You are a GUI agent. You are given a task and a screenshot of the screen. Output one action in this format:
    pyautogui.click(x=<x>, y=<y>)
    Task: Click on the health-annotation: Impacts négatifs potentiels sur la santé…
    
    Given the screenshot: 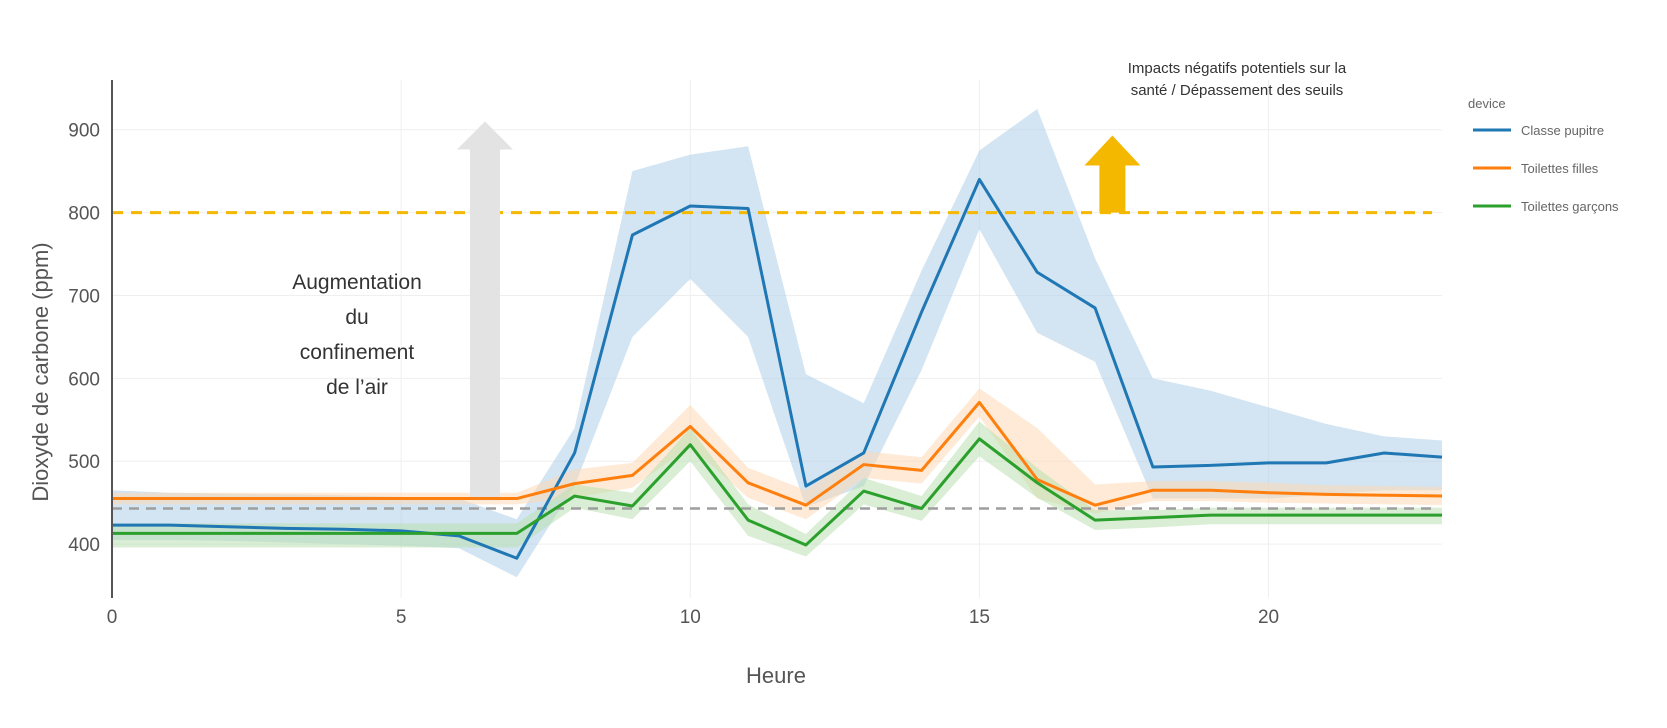 What is the action you would take?
    pyautogui.click(x=1237, y=79)
    